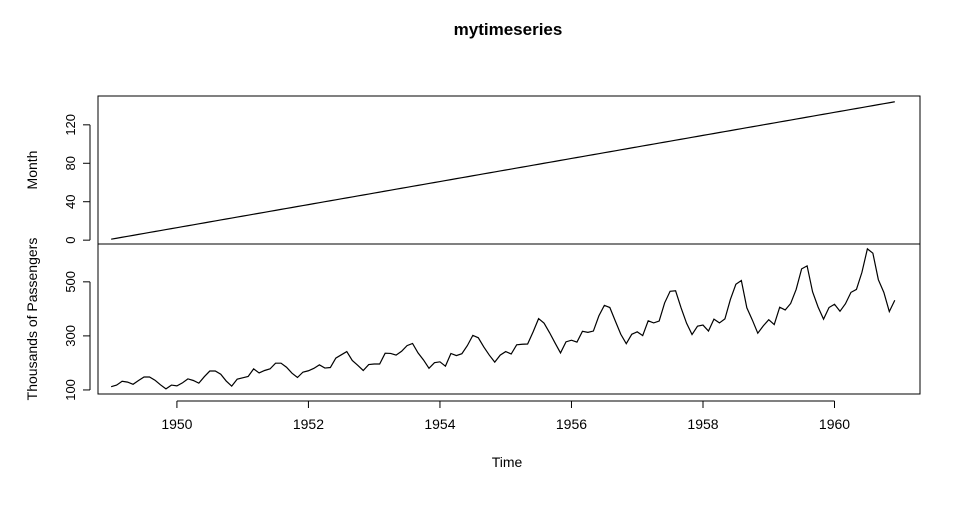 The width and height of the screenshot is (960, 510). Describe the element at coordinates (505, 416) in the screenshot. I see `x-axis: 1950 1952 1954 1956 1958 1960` at that location.